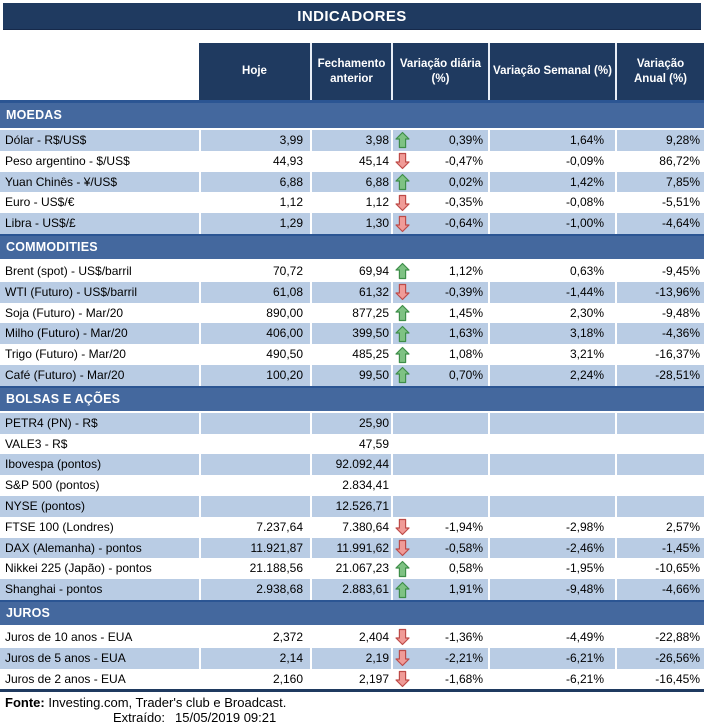  Describe the element at coordinates (586, 312) in the screenshot. I see `cell-value: 2,30%` at that location.